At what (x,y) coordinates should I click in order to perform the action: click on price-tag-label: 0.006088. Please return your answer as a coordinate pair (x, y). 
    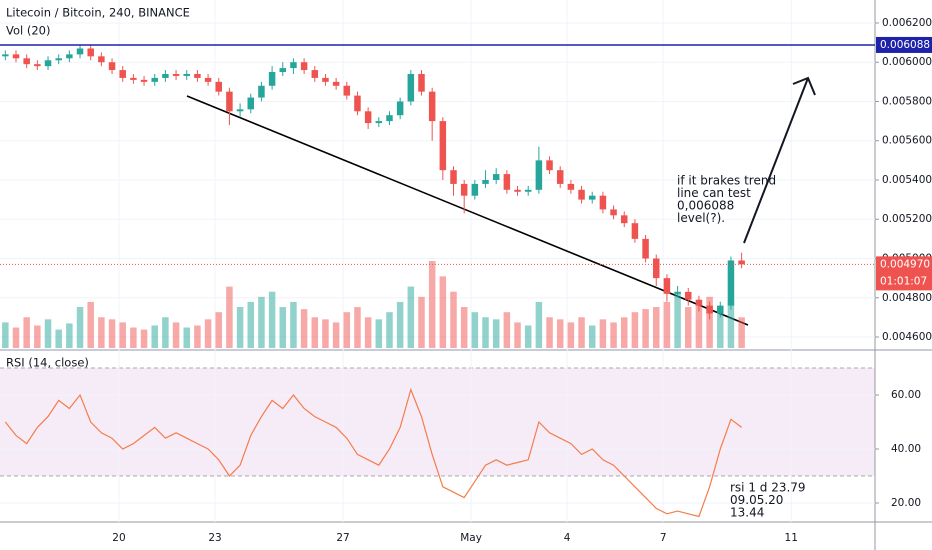
    Looking at the image, I should click on (905, 45).